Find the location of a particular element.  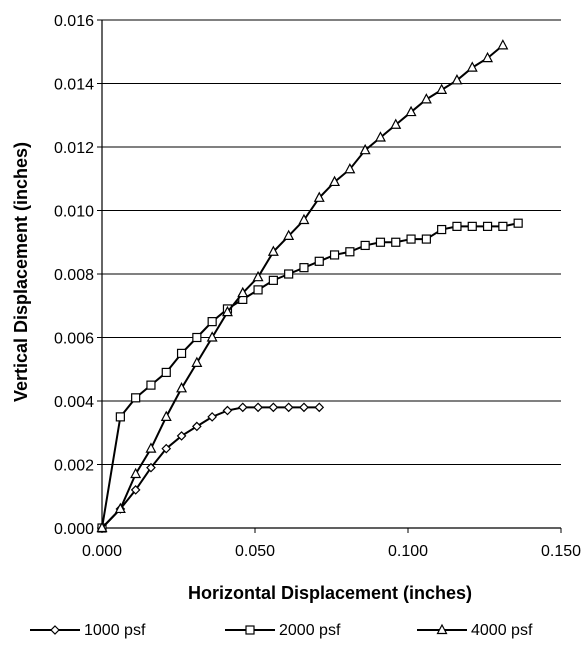

legend-label: 1000 psf is located at coordinates (115, 630).